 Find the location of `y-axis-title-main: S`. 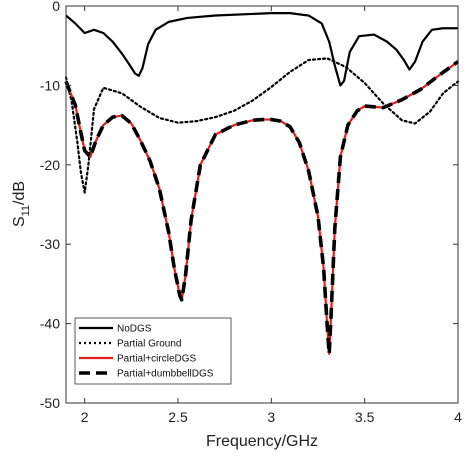

y-axis-title-main: S is located at coordinates (19, 221).